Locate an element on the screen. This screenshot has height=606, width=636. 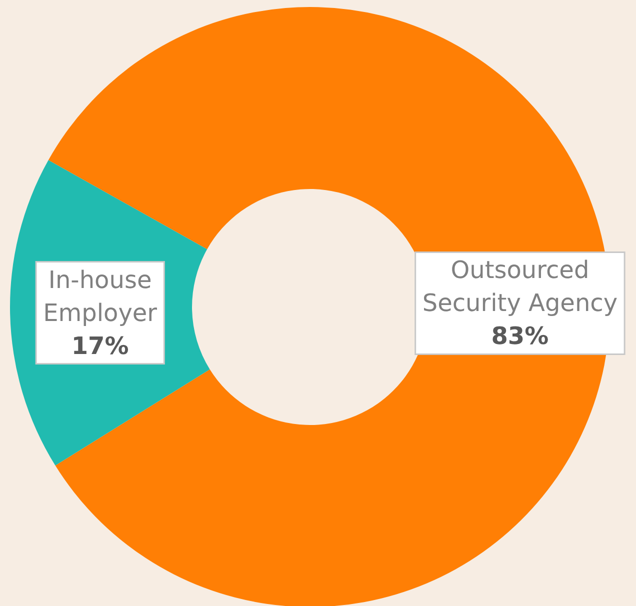
slice-label: Outsourced Security Agency is located at coordinates (520, 287).